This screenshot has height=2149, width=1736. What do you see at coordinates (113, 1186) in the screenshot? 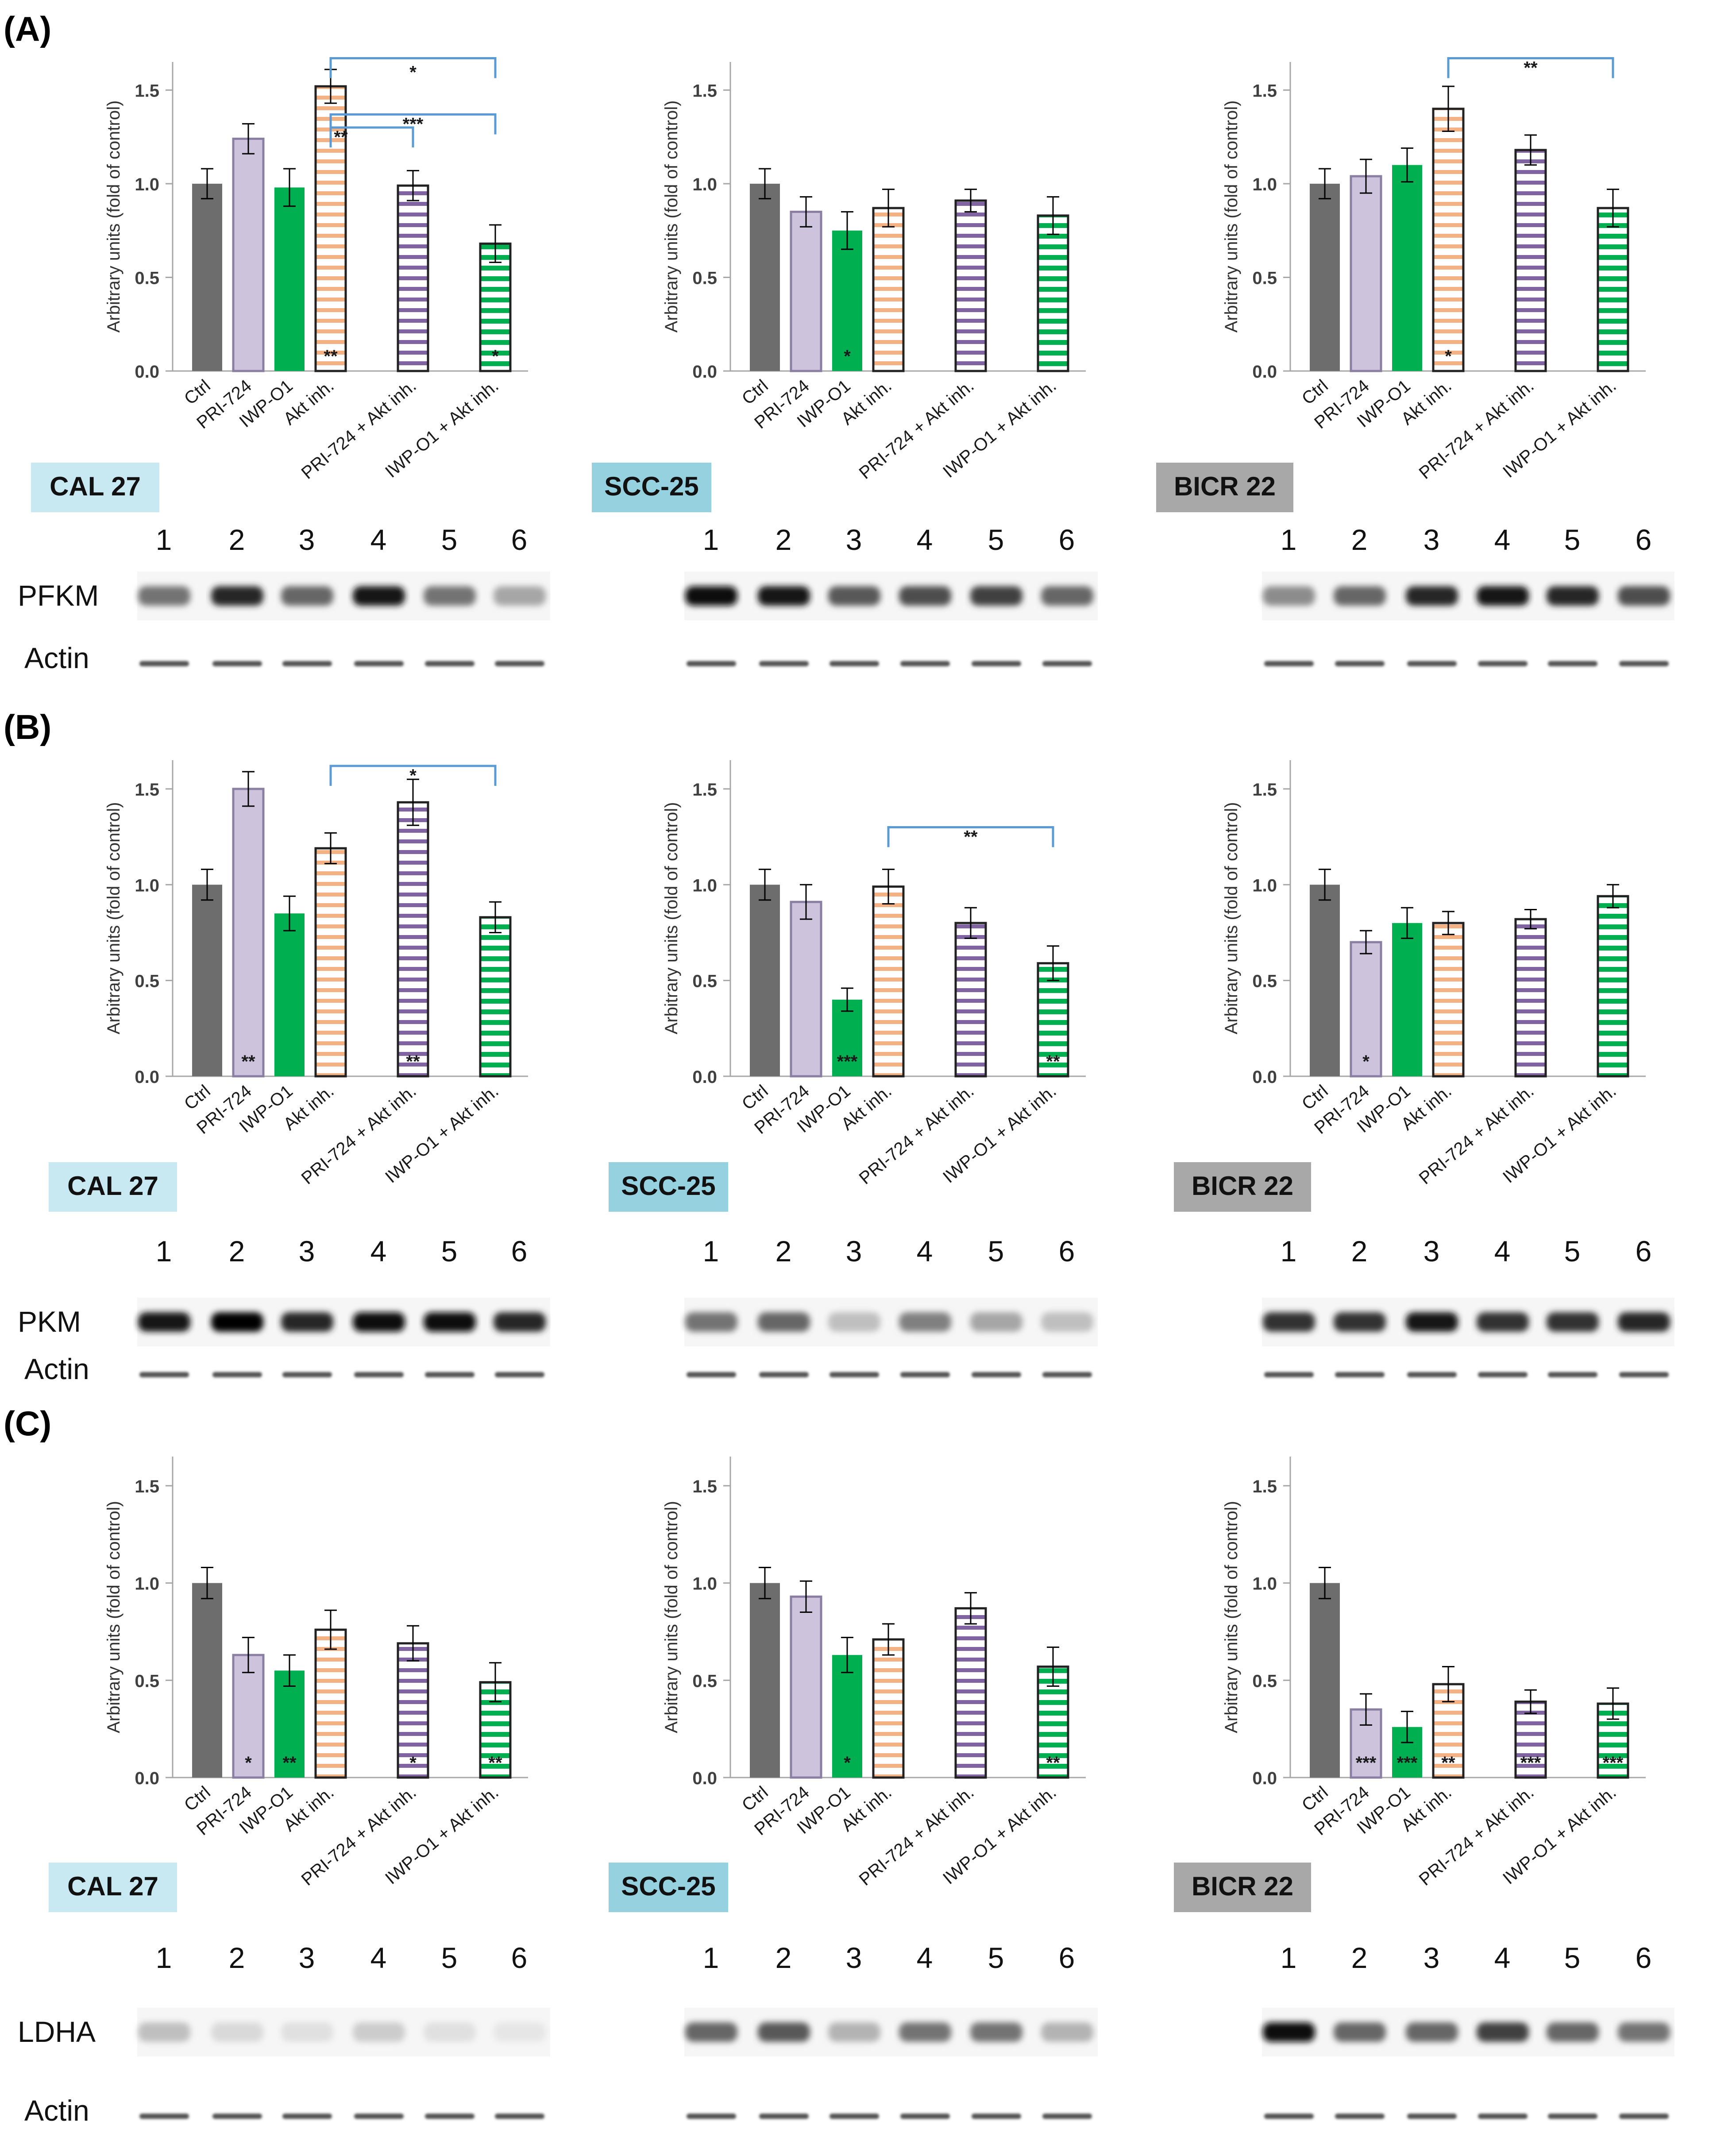
I see `cell-line-label: CAL 27` at bounding box center [113, 1186].